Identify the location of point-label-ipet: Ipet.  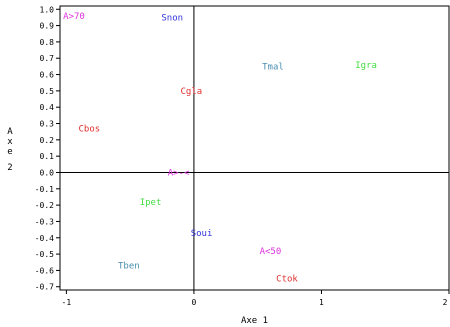
(151, 203).